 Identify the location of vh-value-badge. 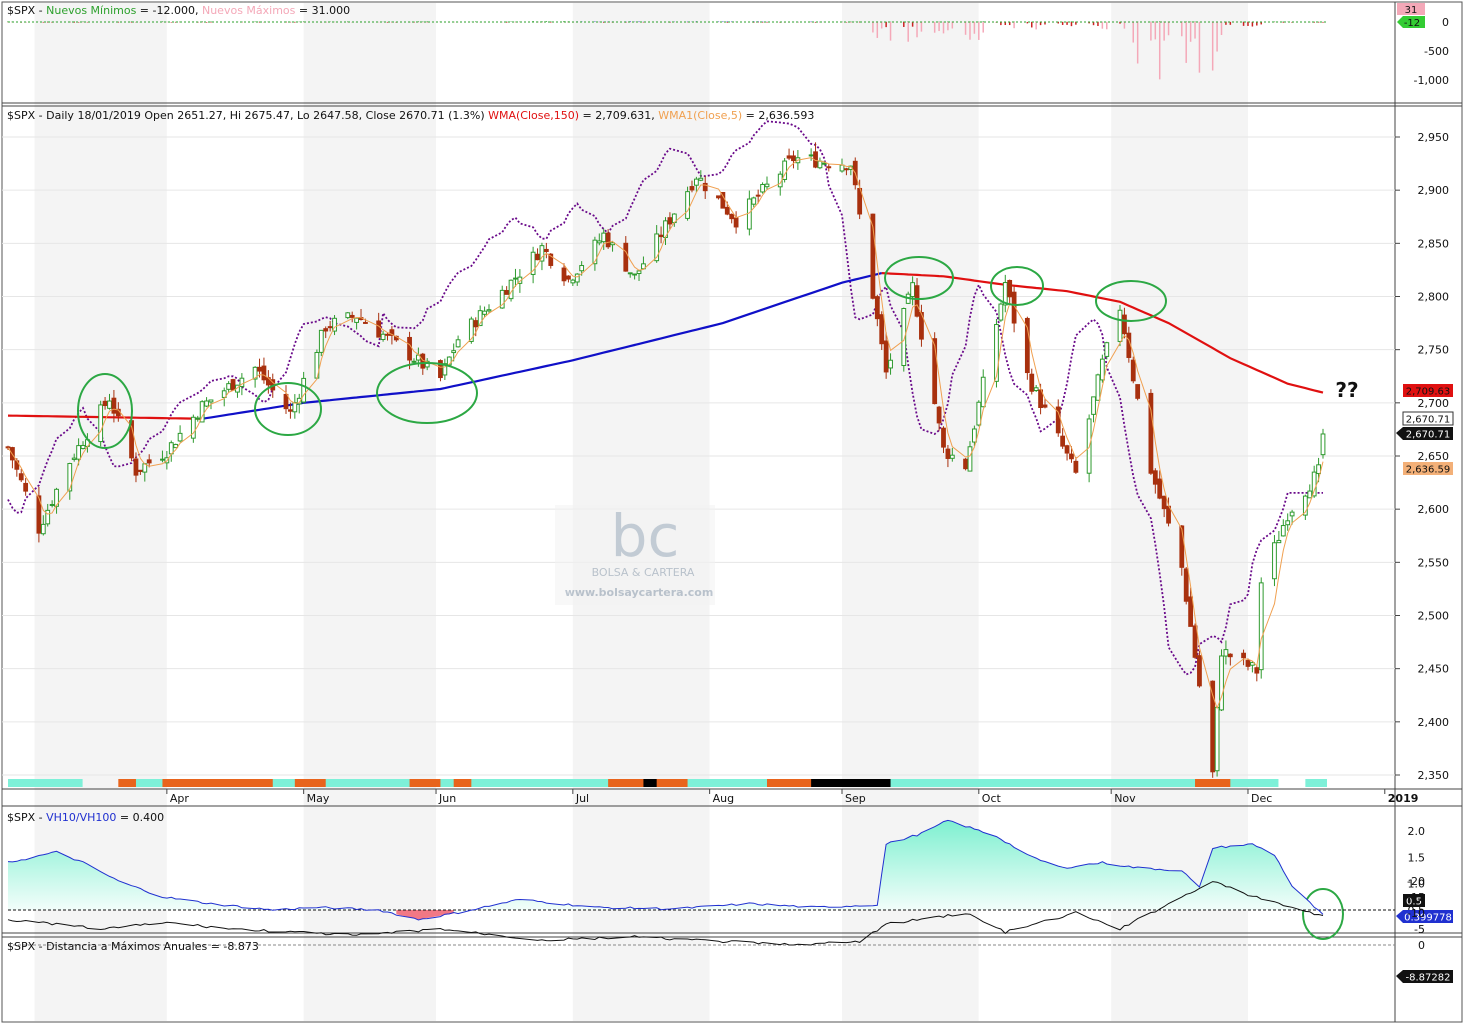
(1424, 916).